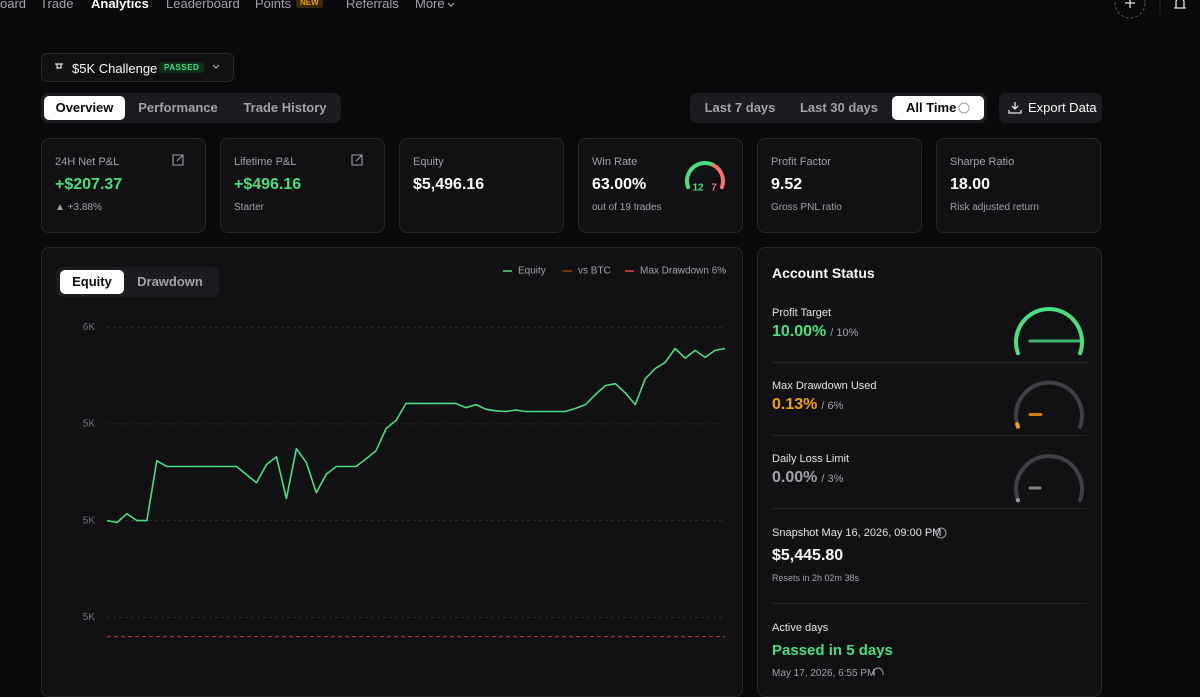  I want to click on stat-value: +$496.16, so click(267, 185).